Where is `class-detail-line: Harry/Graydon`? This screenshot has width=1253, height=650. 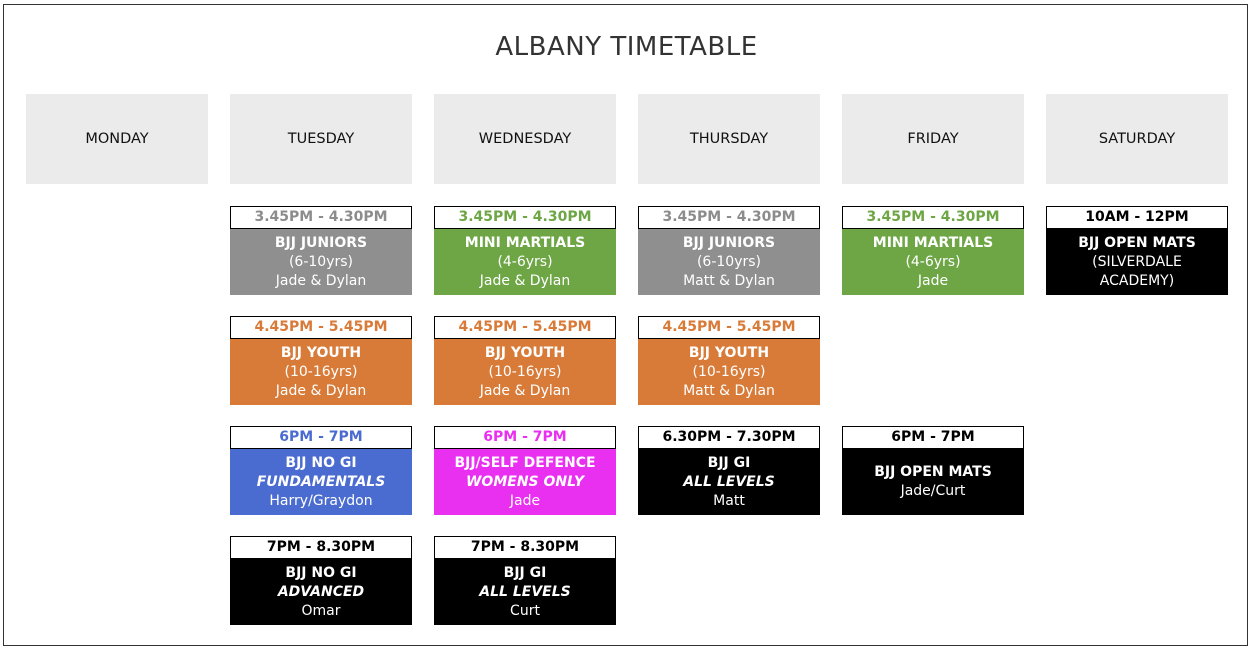
class-detail-line: Harry/Graydon is located at coordinates (321, 500).